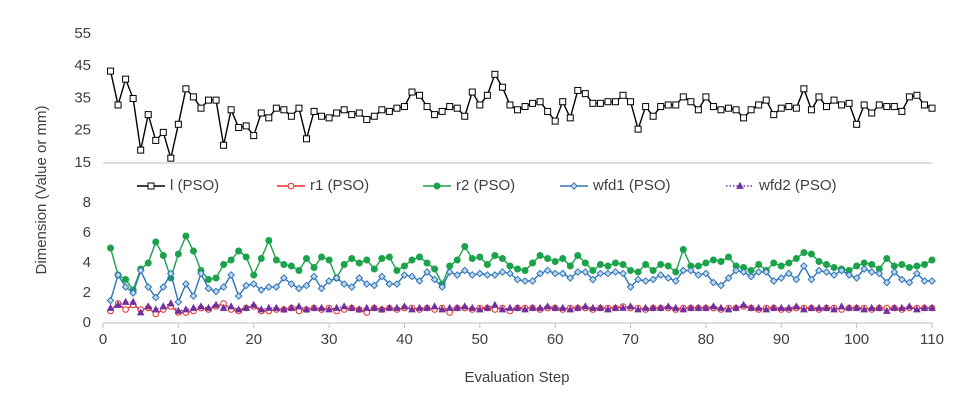 The height and width of the screenshot is (410, 968). I want to click on x-tick-label: 100, so click(856, 339).